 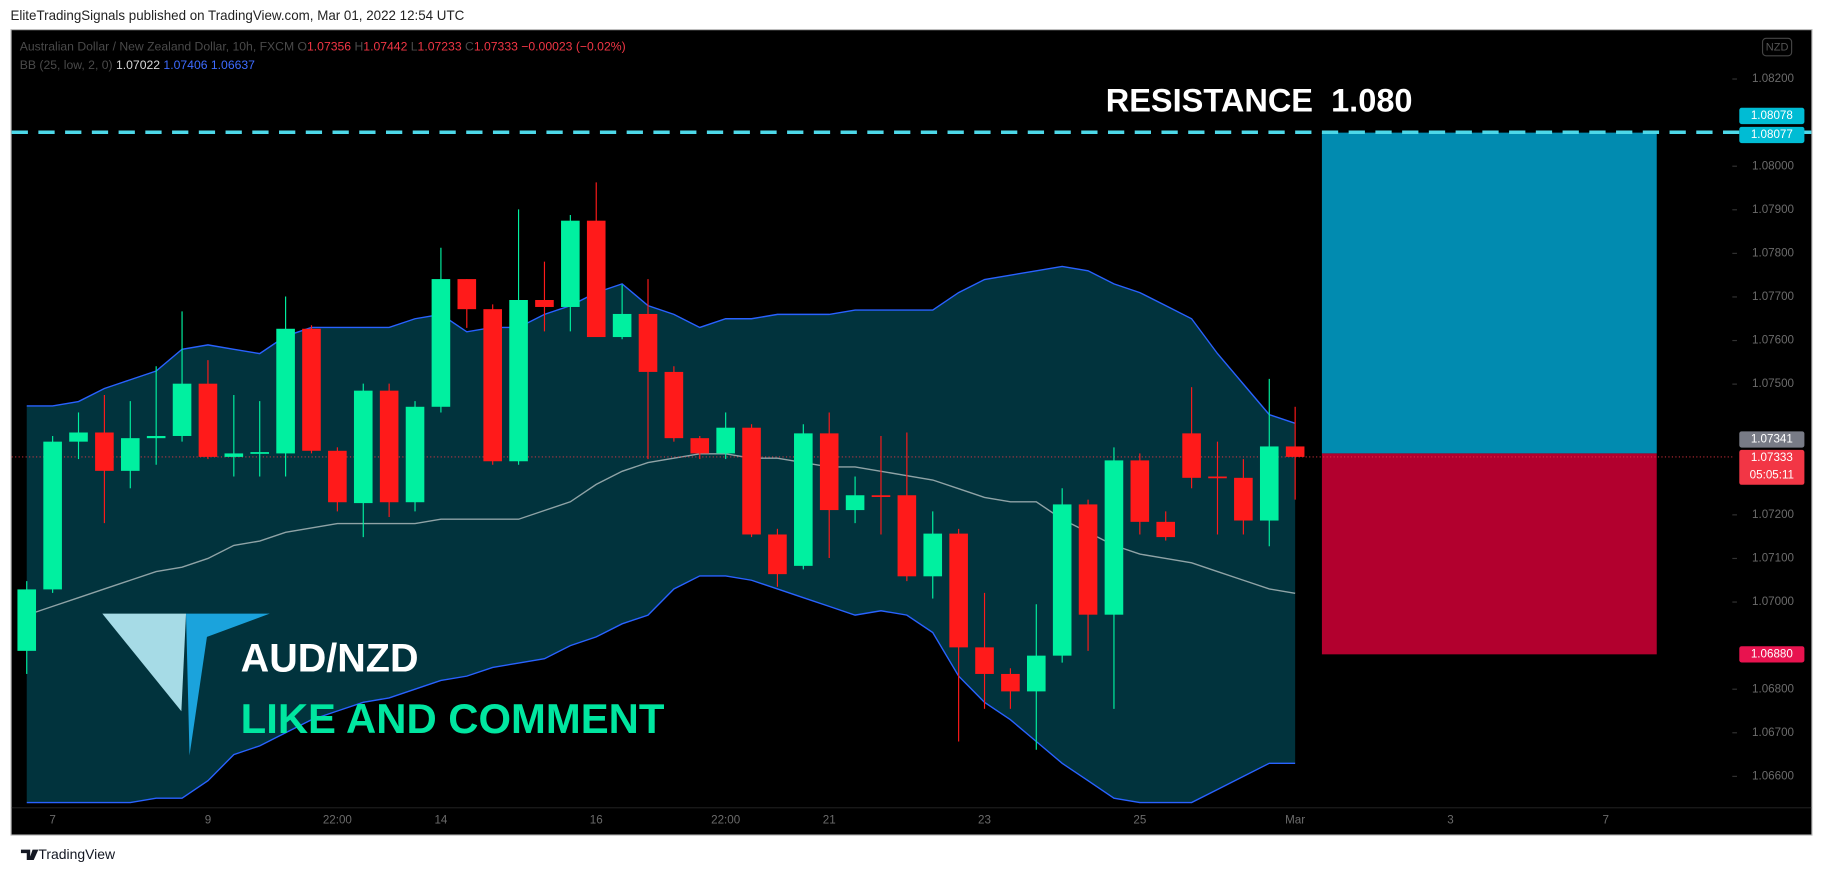 I want to click on brand: TradingView, so click(x=77, y=854).